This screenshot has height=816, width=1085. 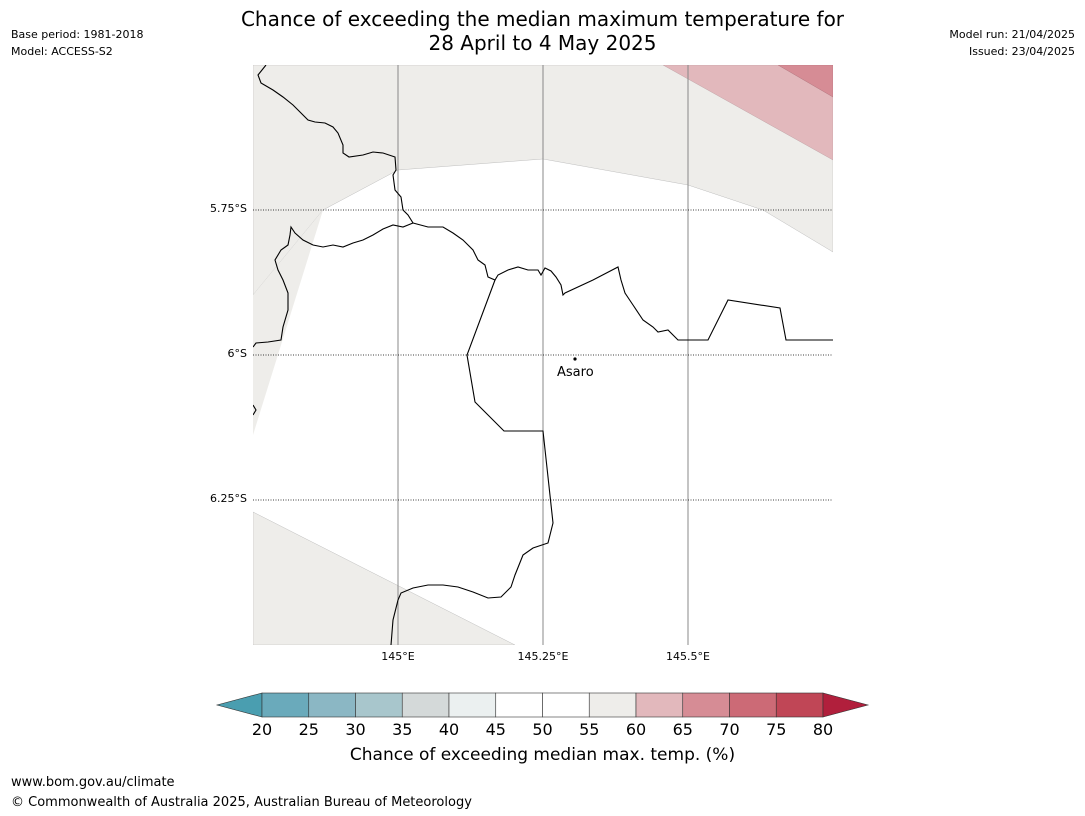 I want to click on region-60-65-band, so click(x=747, y=113).